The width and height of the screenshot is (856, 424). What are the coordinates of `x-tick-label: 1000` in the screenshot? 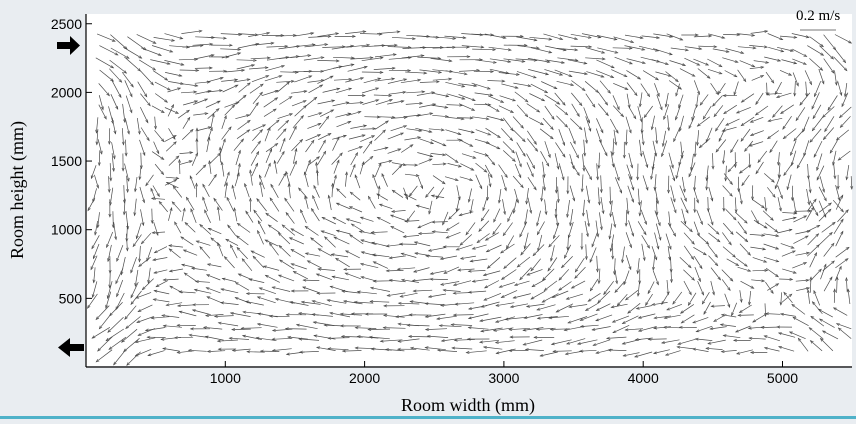 It's located at (225, 378).